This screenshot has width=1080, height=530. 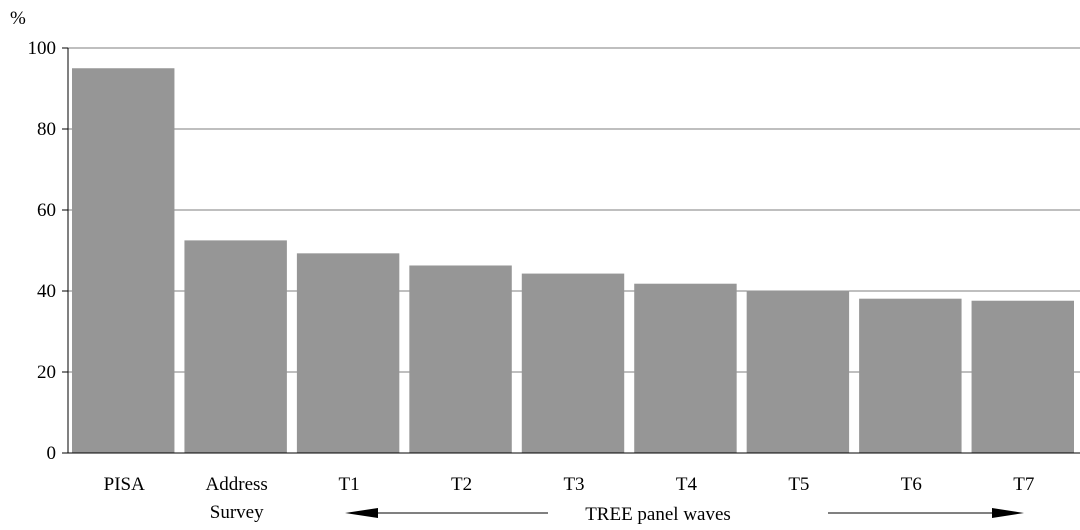 I want to click on x-tick-label: Survey, so click(x=237, y=512).